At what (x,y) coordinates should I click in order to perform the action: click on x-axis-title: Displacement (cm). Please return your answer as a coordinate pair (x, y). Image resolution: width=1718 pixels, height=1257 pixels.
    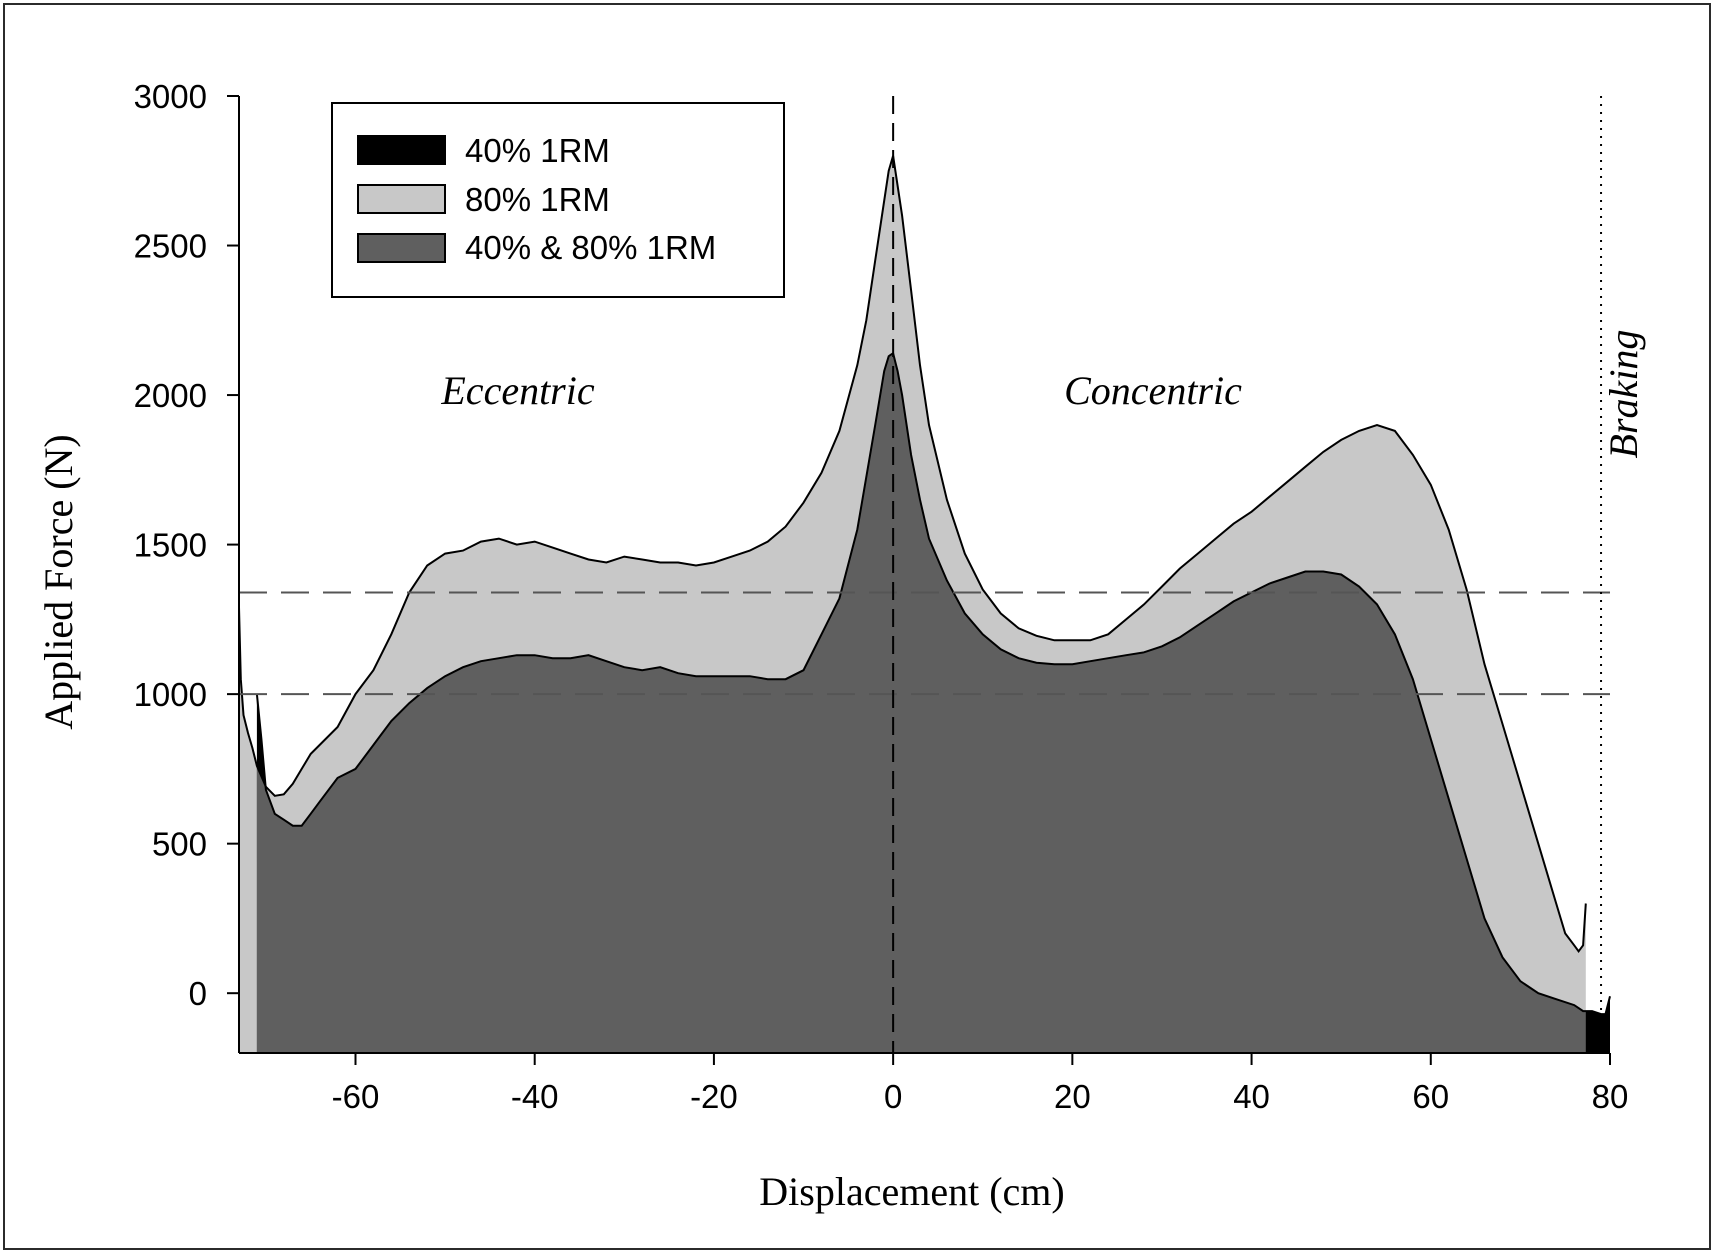
    Looking at the image, I should click on (911, 1191).